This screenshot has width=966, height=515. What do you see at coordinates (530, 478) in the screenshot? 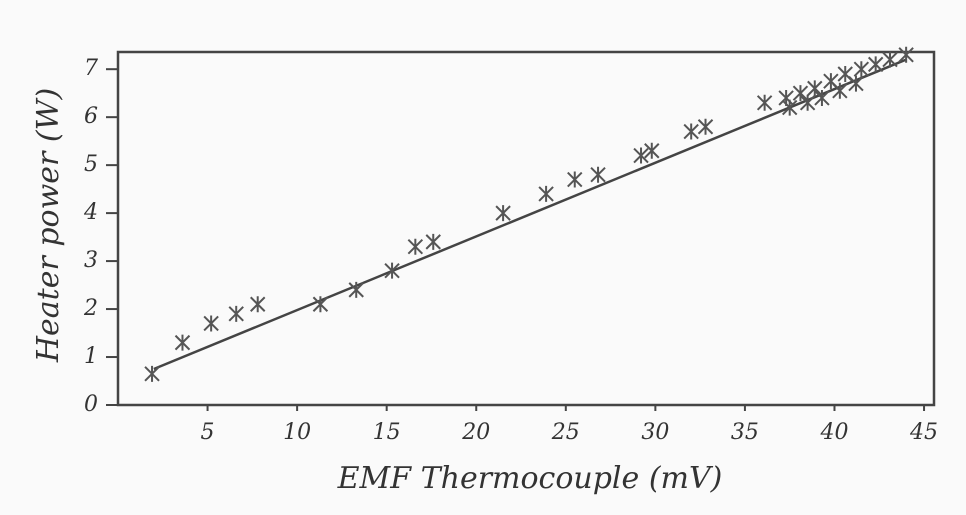
I see `x-axis-label: EMF Thermocouple (mV)` at bounding box center [530, 478].